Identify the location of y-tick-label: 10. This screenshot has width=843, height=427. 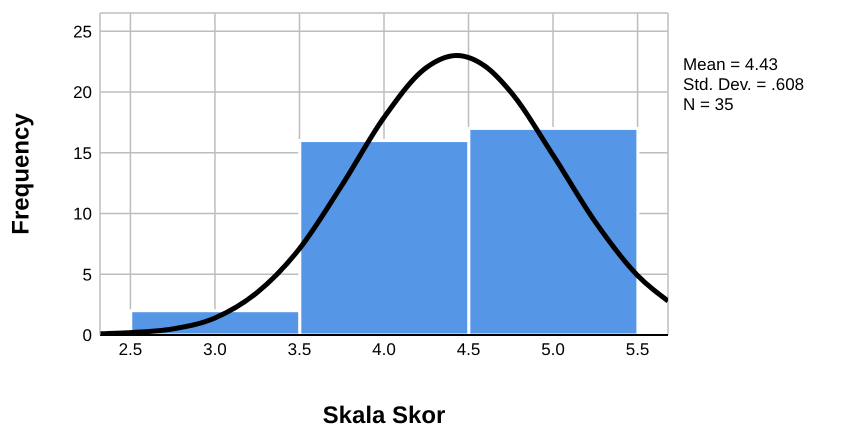
(82, 214).